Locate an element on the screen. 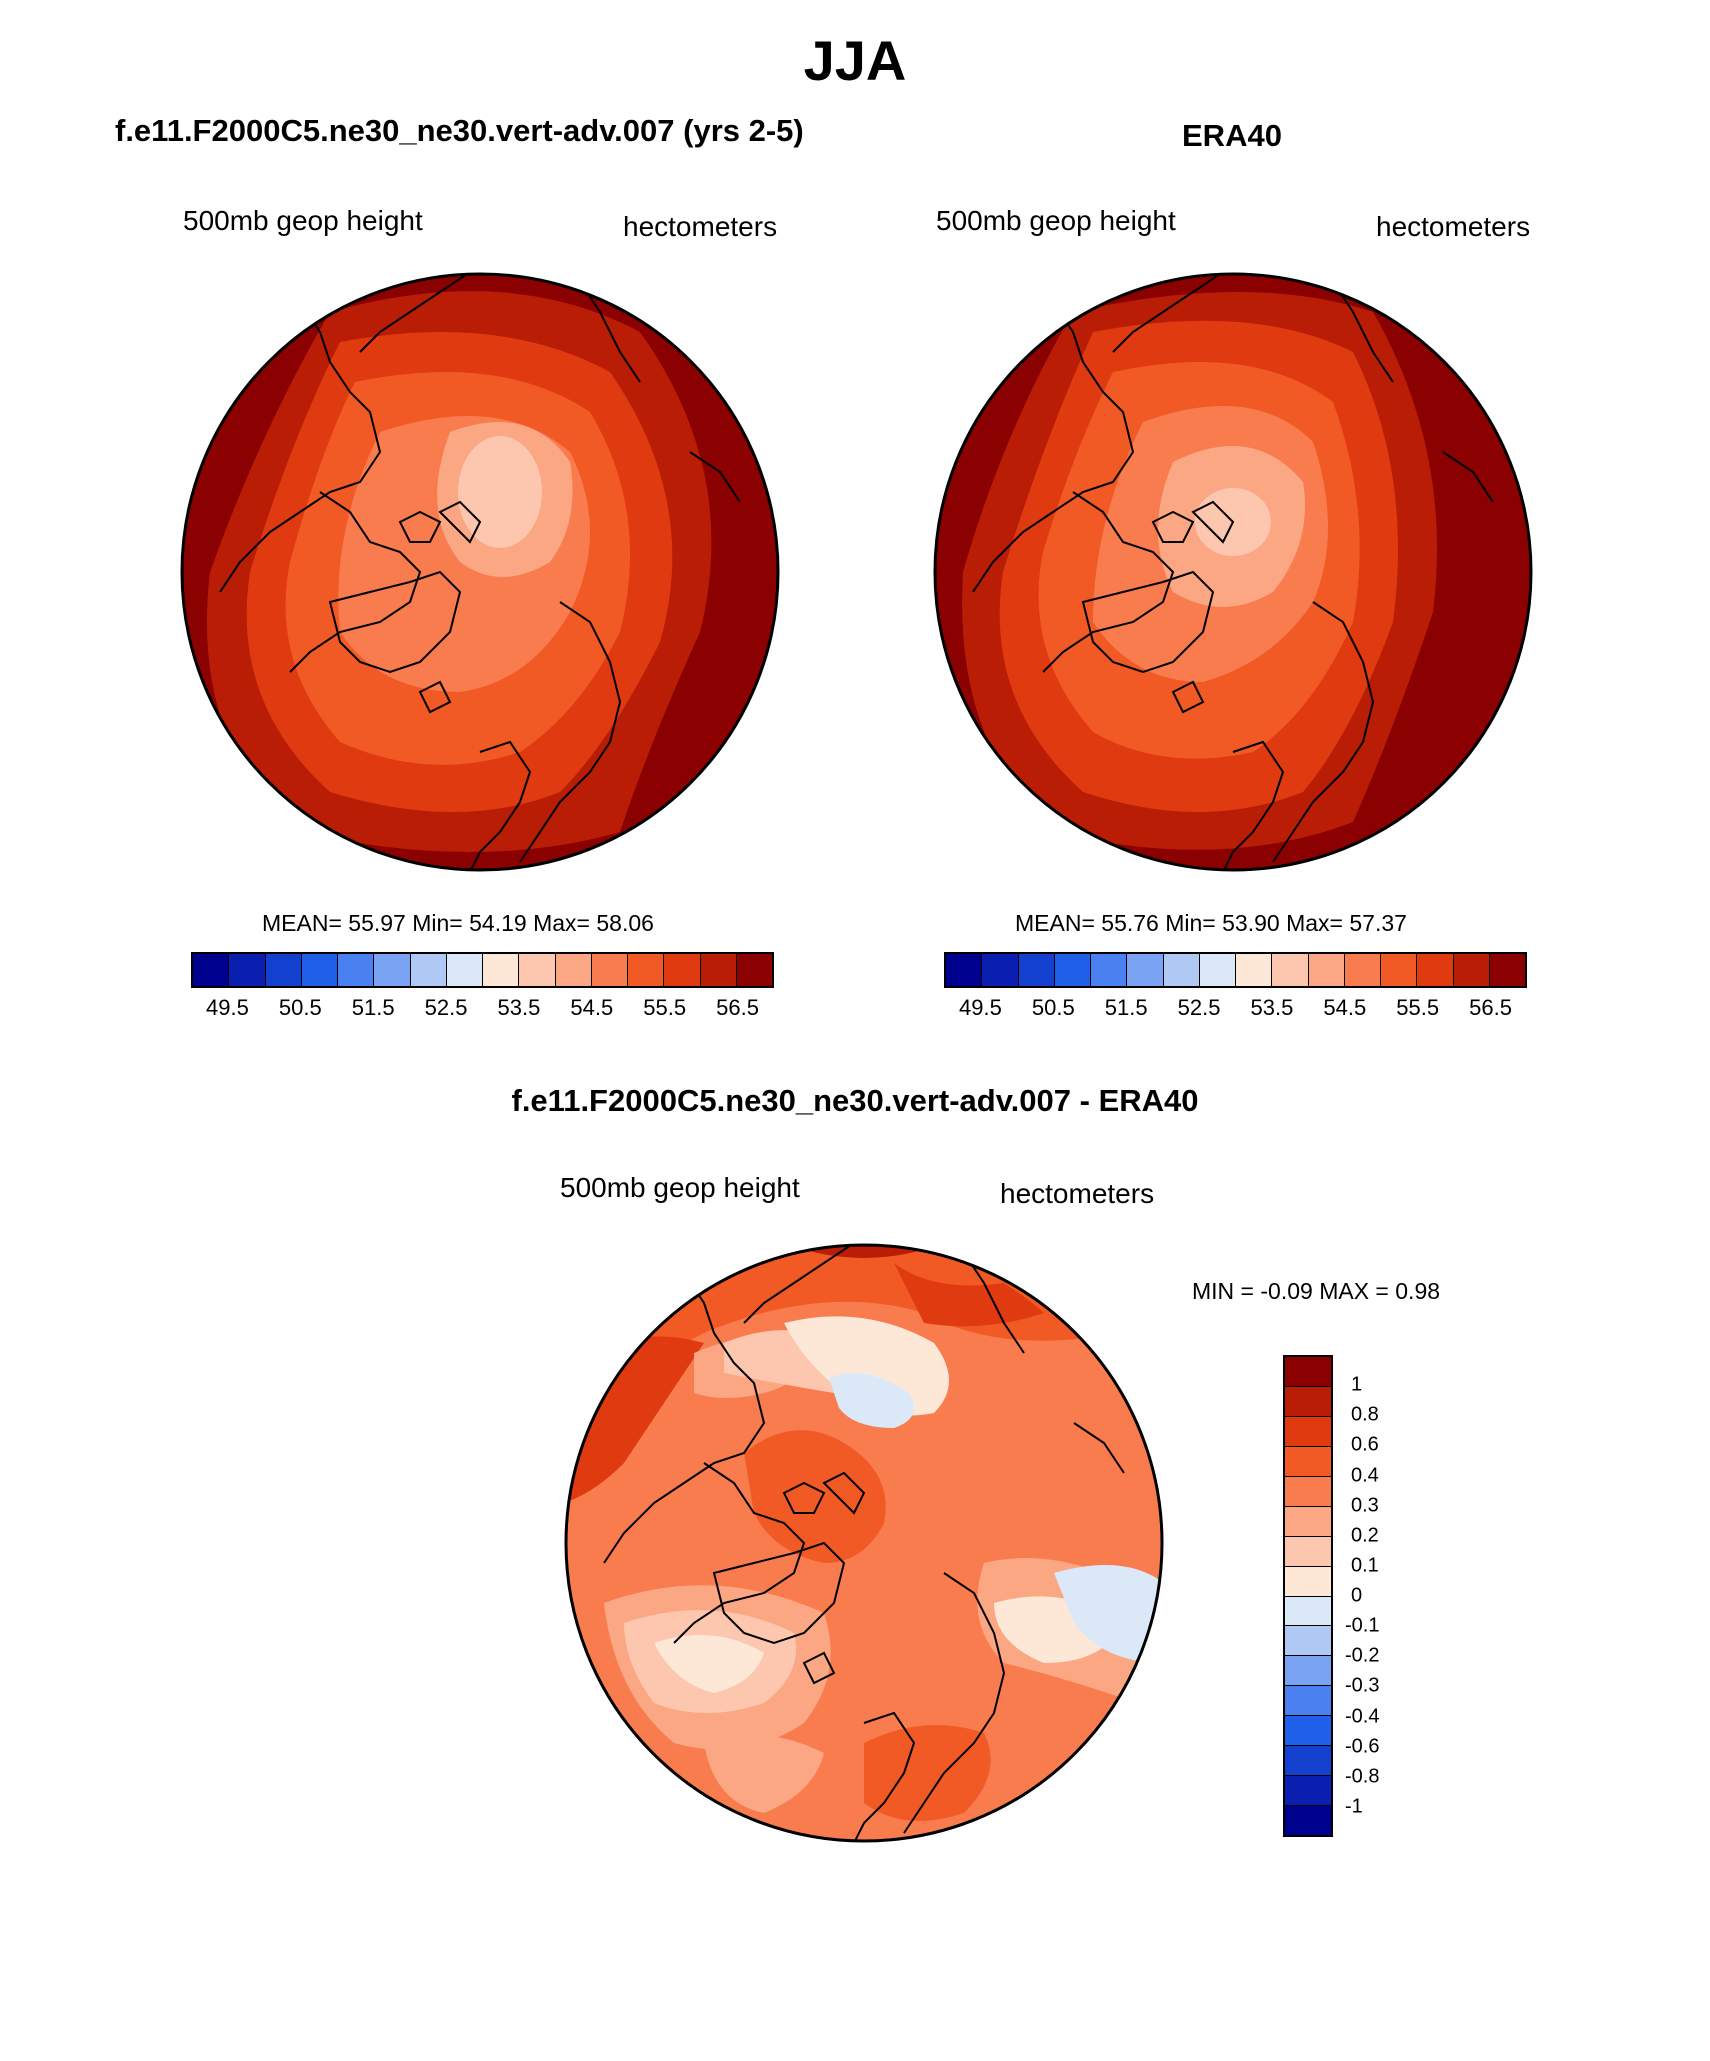  colorbar-tick-label: 51.5 is located at coordinates (373, 1007).